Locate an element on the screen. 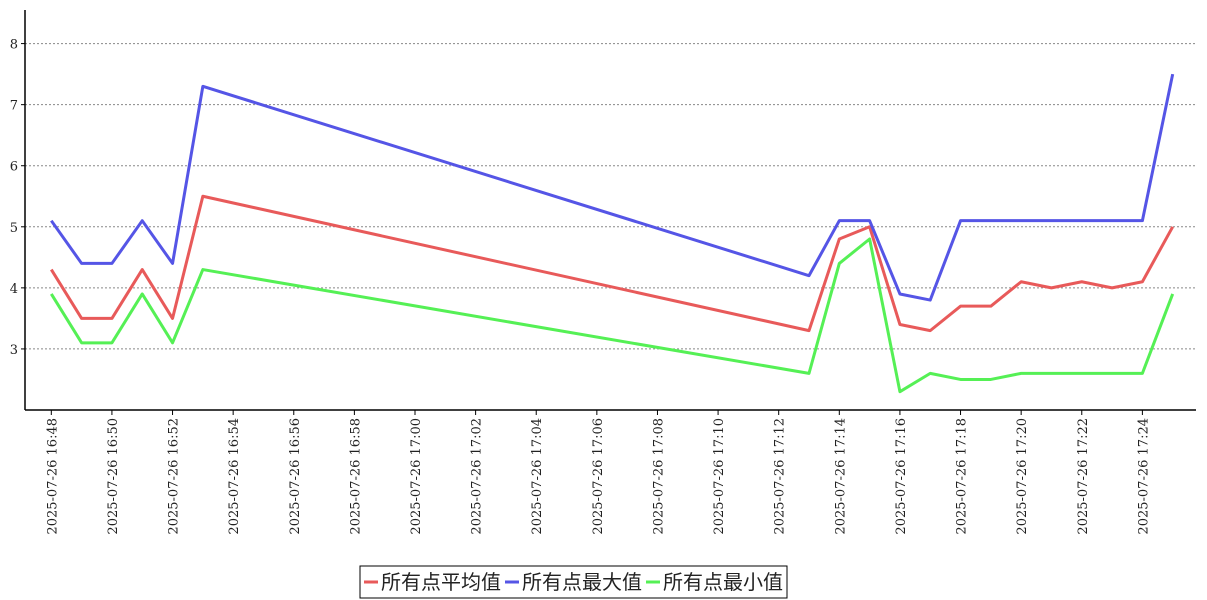 Image resolution: width=1207 pixels, height=600 pixels. x-tick-label: 2025-07-26 17:04 is located at coordinates (537, 476).